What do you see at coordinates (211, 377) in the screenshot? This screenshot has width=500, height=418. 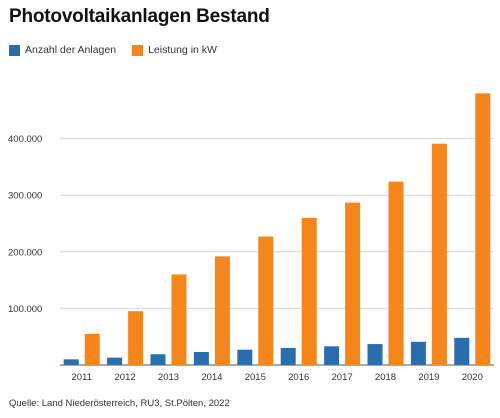 I see `x-tick-label: 2014` at bounding box center [211, 377].